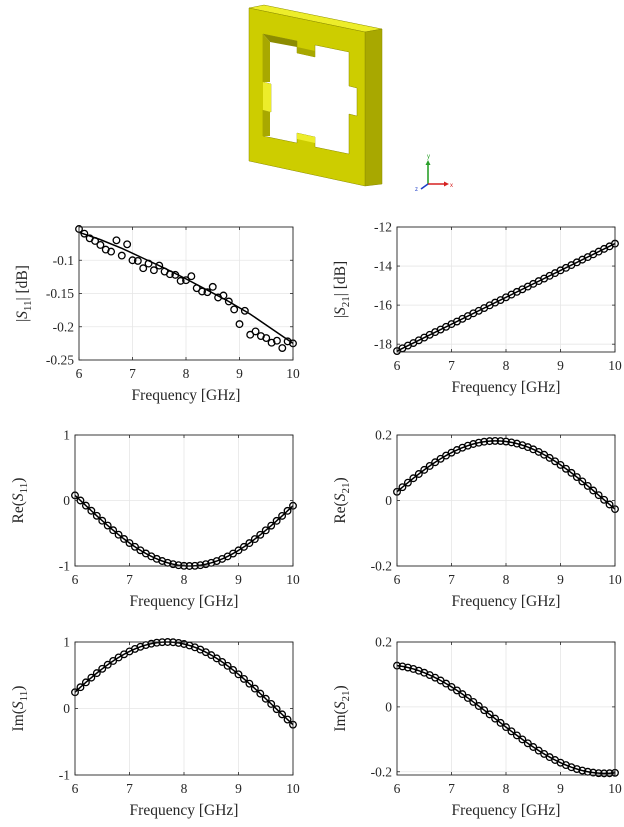 The height and width of the screenshot is (827, 624). Describe the element at coordinates (434, 173) in the screenshot. I see `coordinate-triad: y x z` at that location.